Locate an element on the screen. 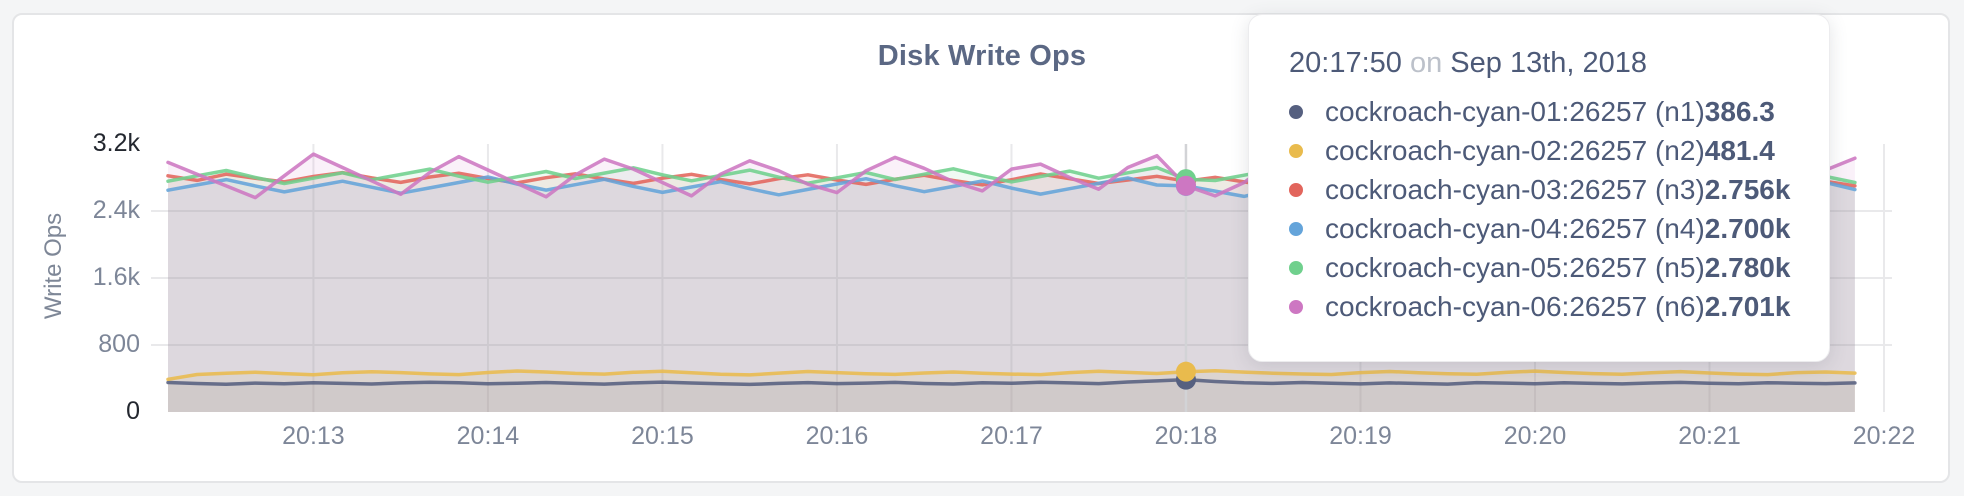 Image resolution: width=1964 pixels, height=496 pixels. tooltip-series-row: cockroach-cyan-01:26257 (n1) 386.3 is located at coordinates (1532, 111).